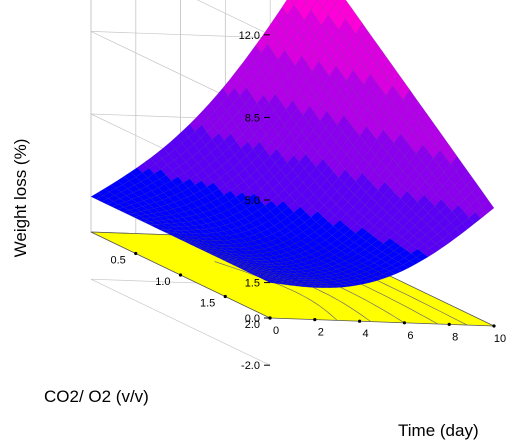  I want to click on z-tick-label: 12.0, so click(249, 36).